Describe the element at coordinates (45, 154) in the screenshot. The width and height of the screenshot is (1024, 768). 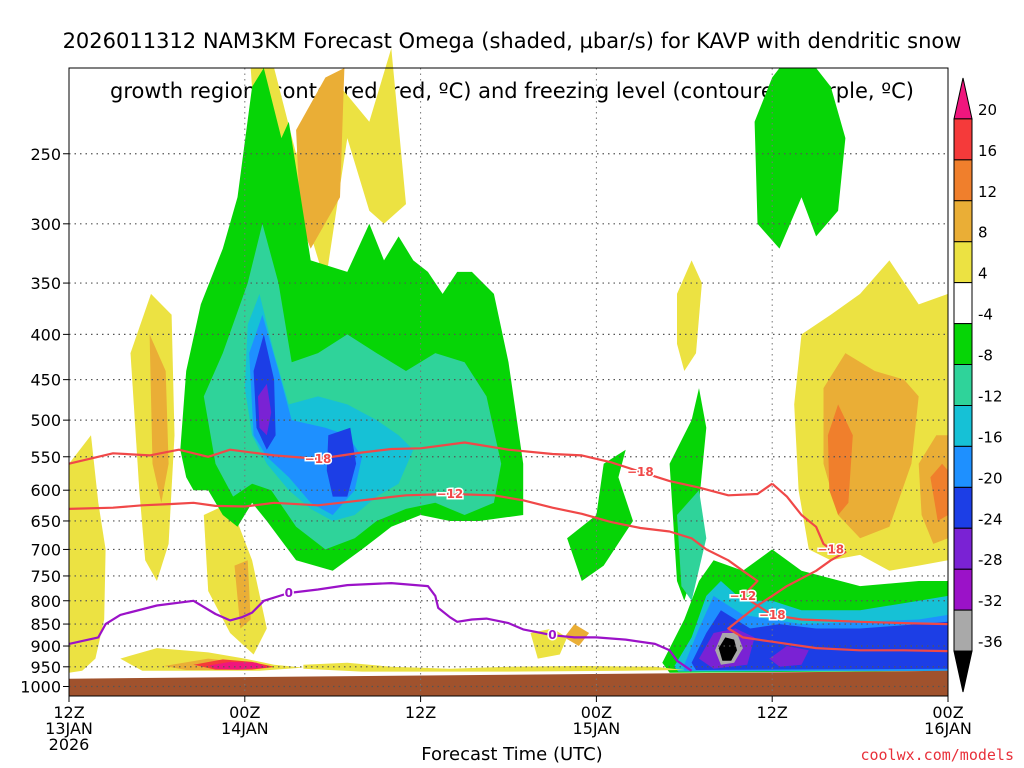
I see `ytick-label-250: 250` at that location.